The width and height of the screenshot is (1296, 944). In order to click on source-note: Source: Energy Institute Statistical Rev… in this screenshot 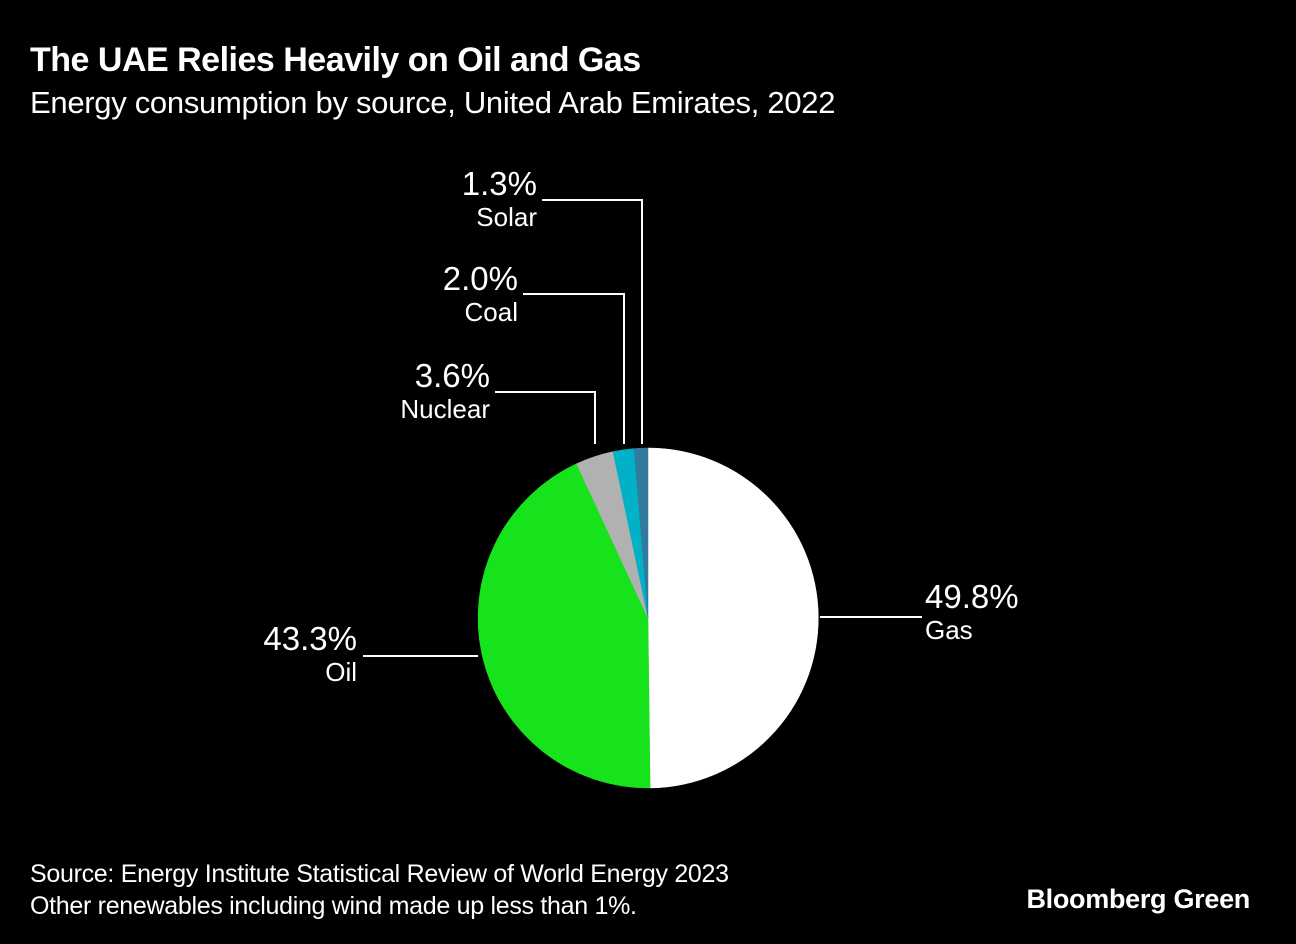, I will do `click(379, 890)`.